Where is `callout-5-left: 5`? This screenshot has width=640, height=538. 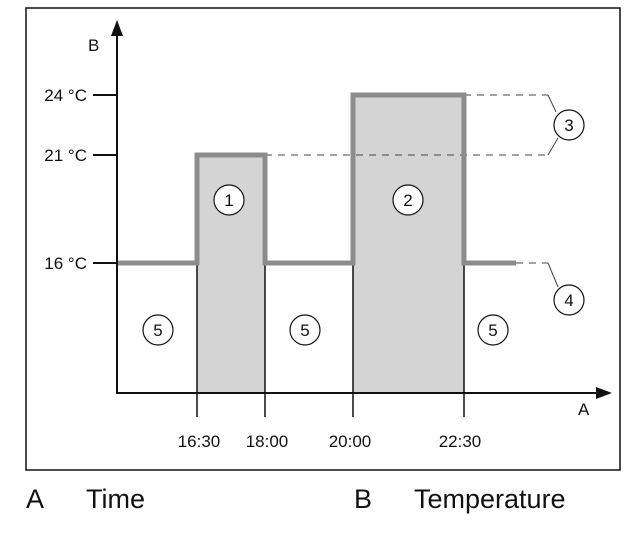
callout-5-left: 5 is located at coordinates (158, 330).